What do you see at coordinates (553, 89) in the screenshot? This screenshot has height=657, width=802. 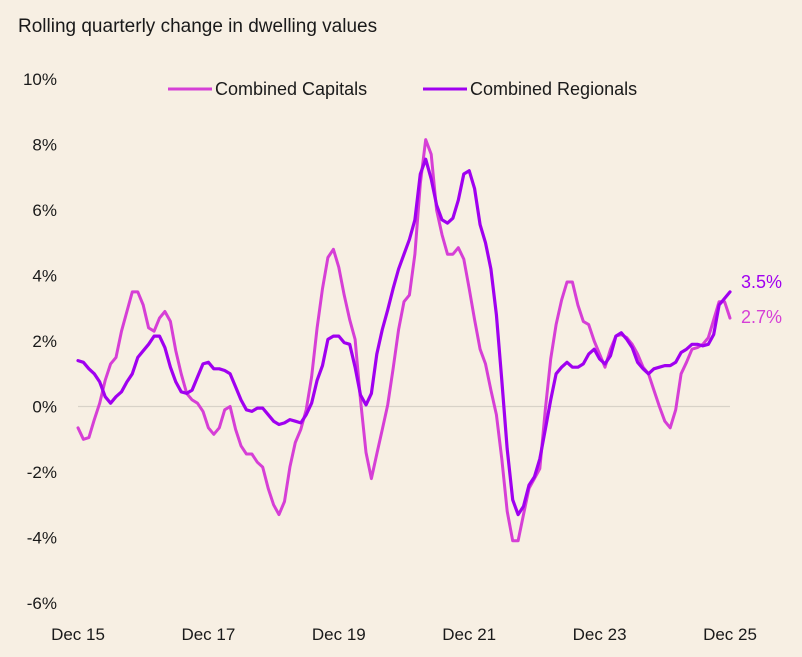 I see `legend-label: Combined Regionals` at bounding box center [553, 89].